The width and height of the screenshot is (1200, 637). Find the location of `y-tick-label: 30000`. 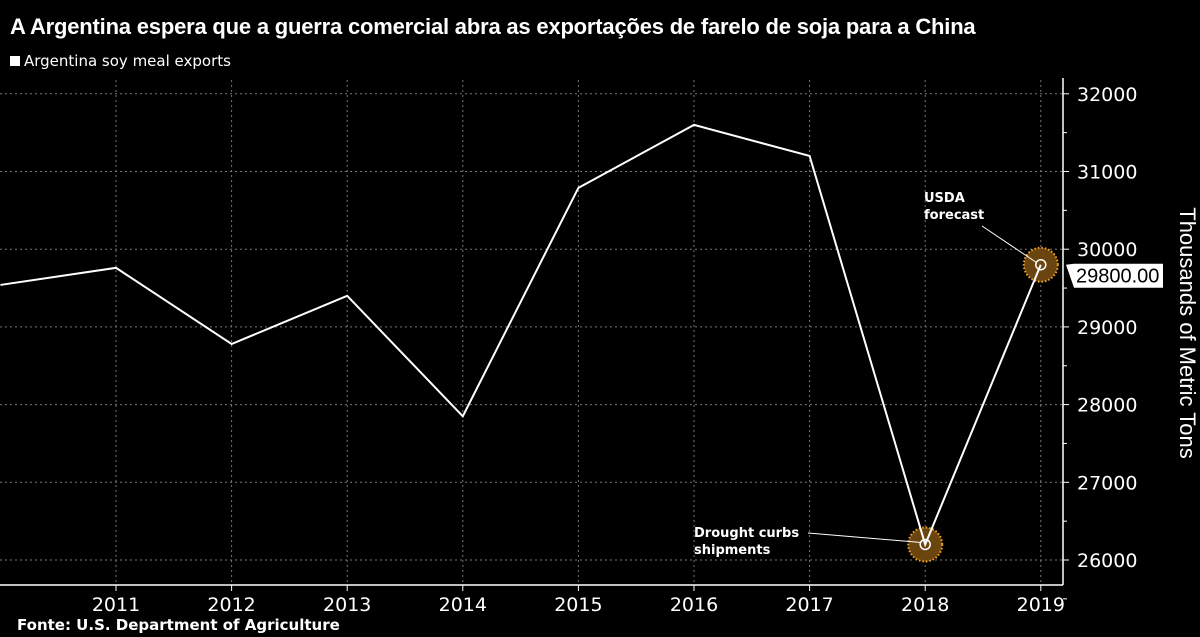

y-tick-label: 30000 is located at coordinates (1107, 250).